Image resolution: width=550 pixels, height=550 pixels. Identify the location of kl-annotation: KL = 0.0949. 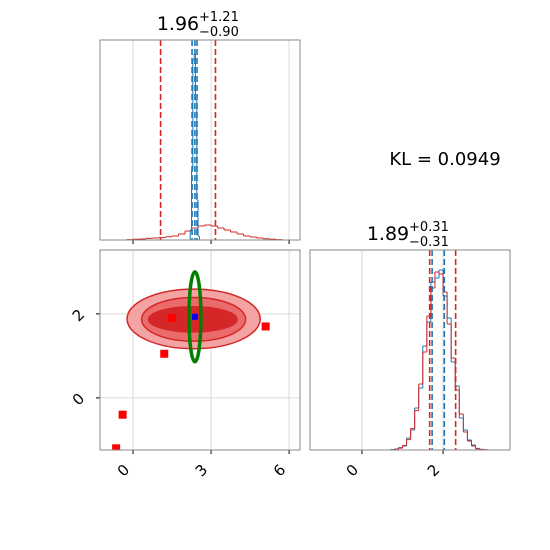
(444, 159).